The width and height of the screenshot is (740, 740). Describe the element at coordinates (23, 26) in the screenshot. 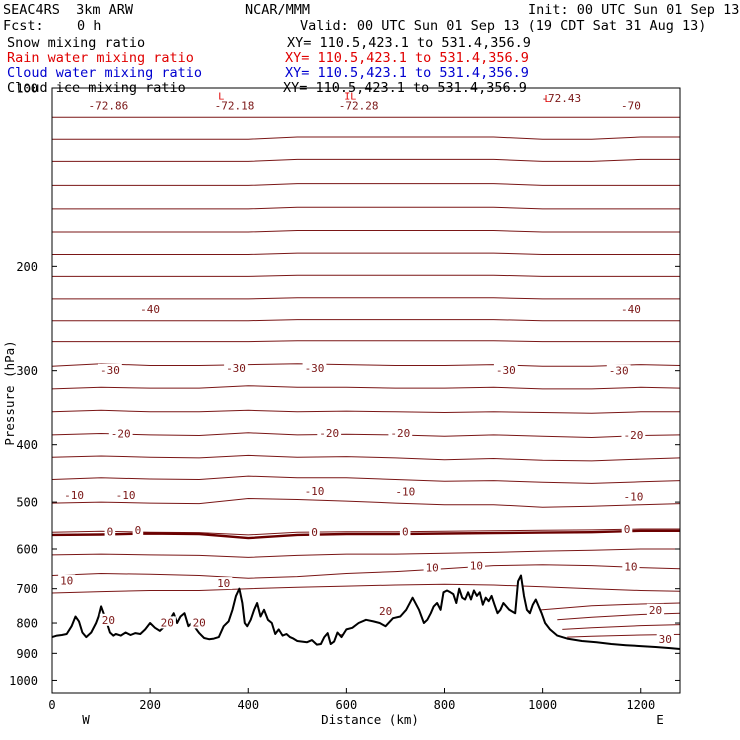

I see `fcst-label: Fcst:` at that location.